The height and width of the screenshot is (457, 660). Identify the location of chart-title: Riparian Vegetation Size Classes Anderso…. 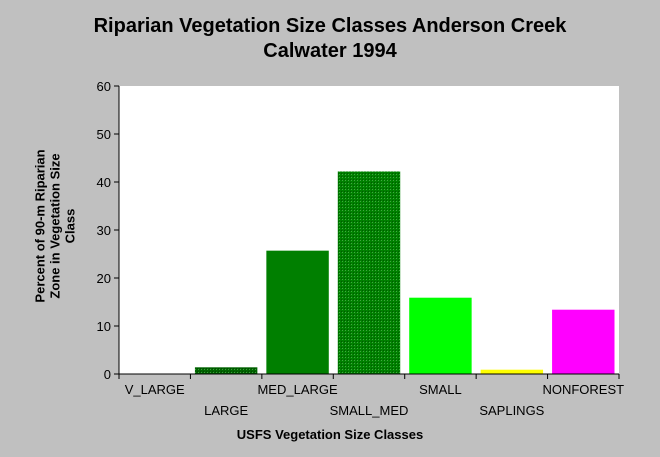
(330, 39).